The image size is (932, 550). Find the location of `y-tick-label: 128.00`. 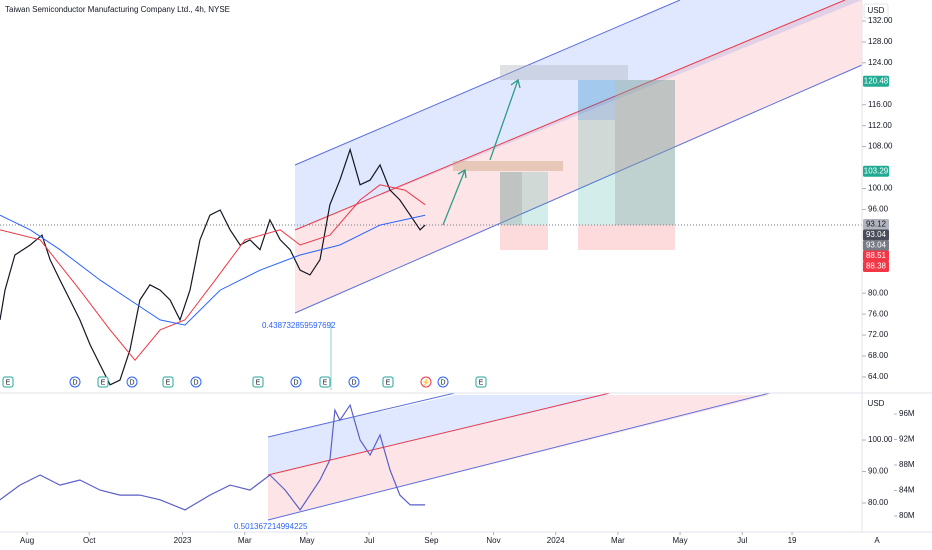

y-tick-label: 128.00 is located at coordinates (880, 41).